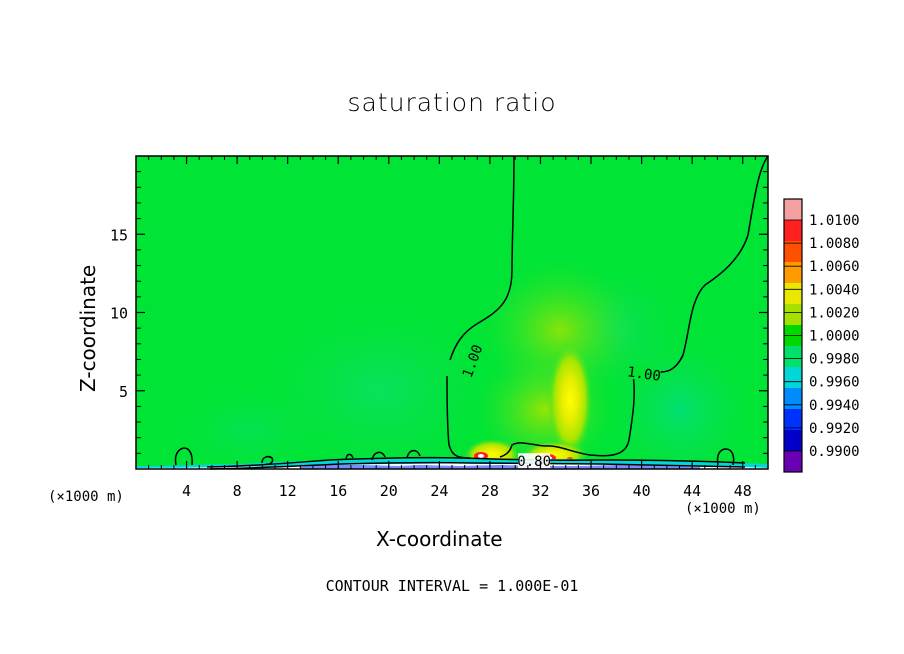 This screenshot has height=654, width=904. Describe the element at coordinates (452, 586) in the screenshot. I see `contour-interval-note: CONTOUR INTERVAL = 1.000E-01` at that location.